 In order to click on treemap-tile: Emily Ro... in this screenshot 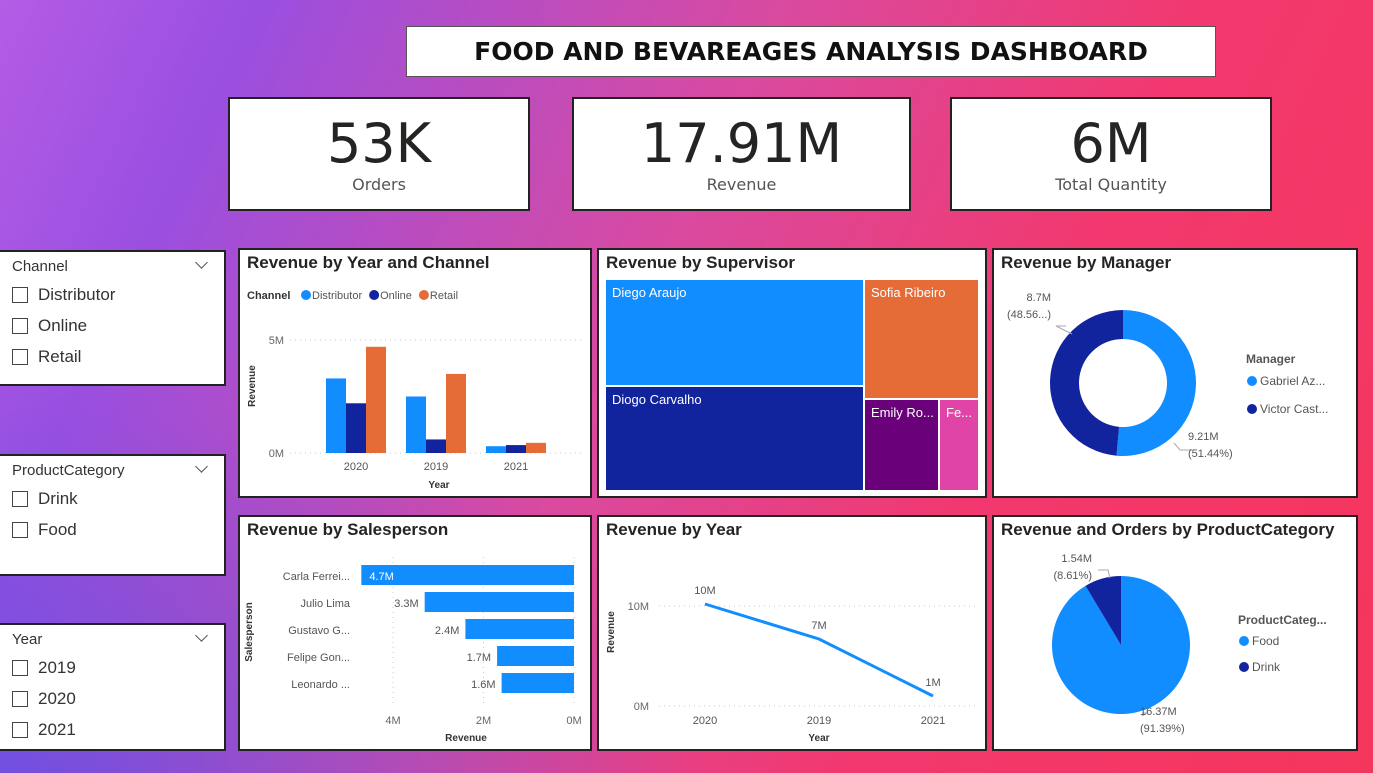, I will do `click(901, 445)`.